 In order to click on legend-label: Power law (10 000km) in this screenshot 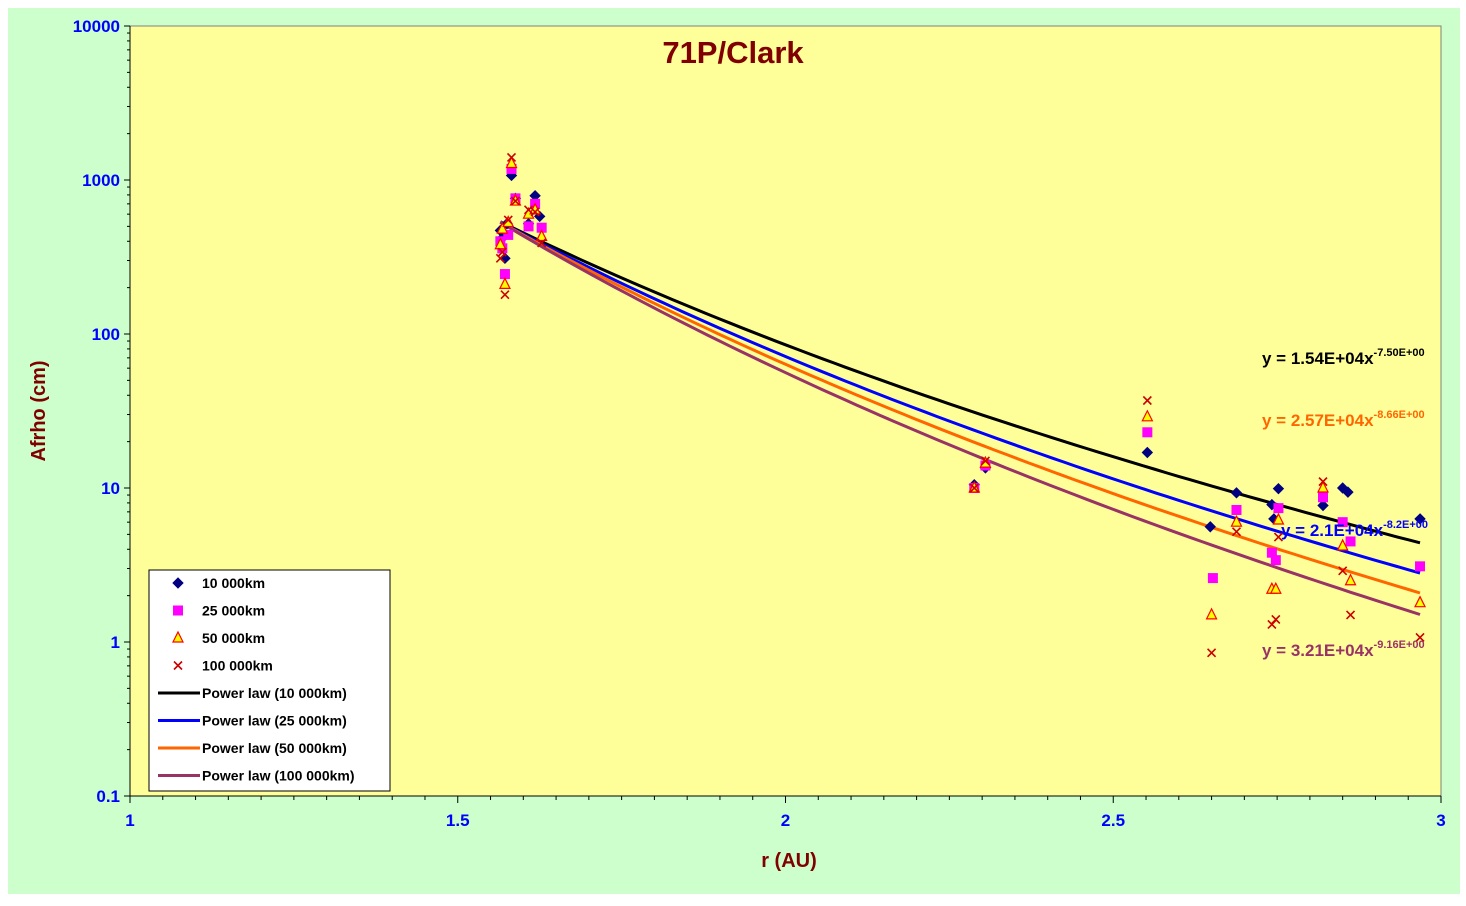, I will do `click(274, 693)`.